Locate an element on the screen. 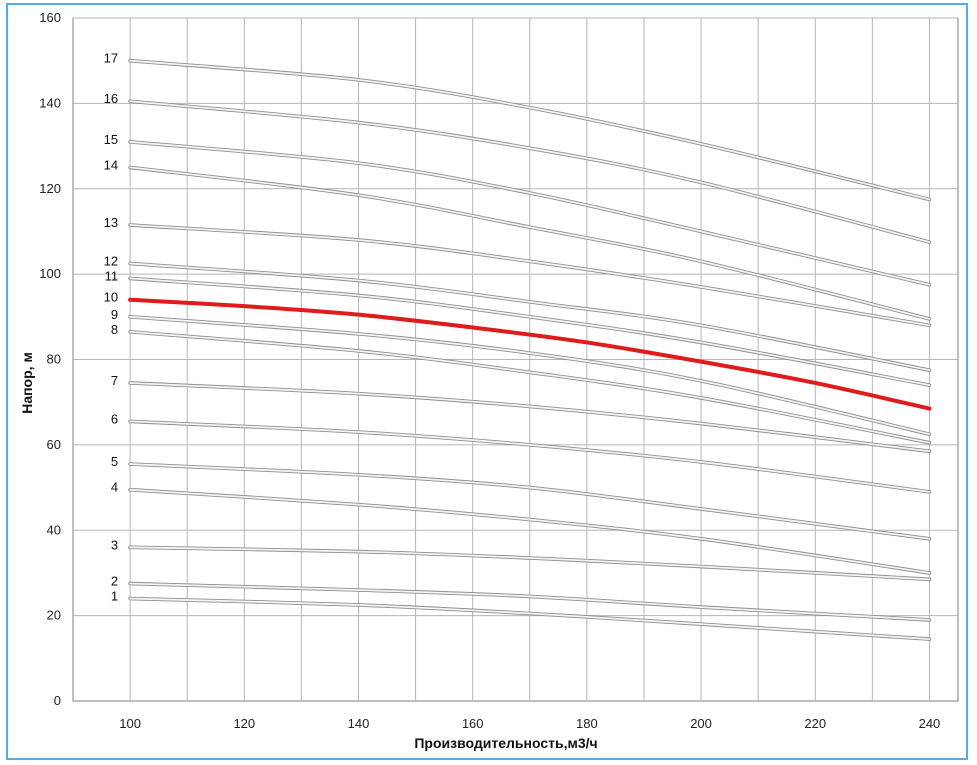  x-tick-label: 200 is located at coordinates (701, 723).